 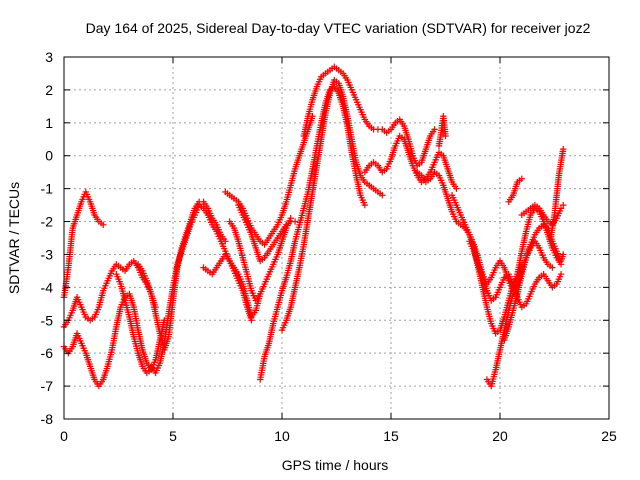 What do you see at coordinates (47, 386) in the screenshot?
I see `y-tick-label: -7` at bounding box center [47, 386].